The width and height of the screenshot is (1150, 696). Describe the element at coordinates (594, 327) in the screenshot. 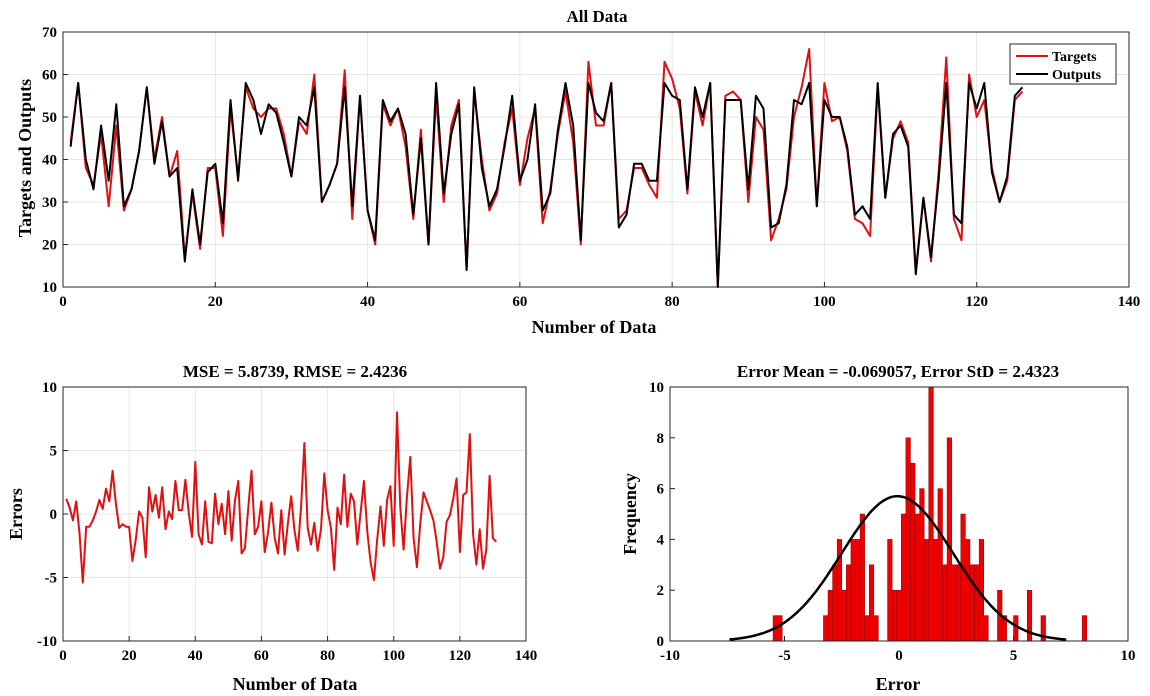

I see `all-data-xlabel: Number of Data` at that location.